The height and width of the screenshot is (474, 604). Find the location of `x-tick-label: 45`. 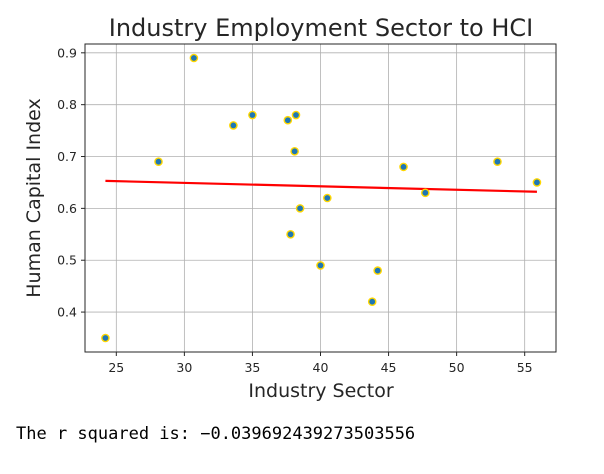

x-tick-label: 45 is located at coordinates (389, 367).